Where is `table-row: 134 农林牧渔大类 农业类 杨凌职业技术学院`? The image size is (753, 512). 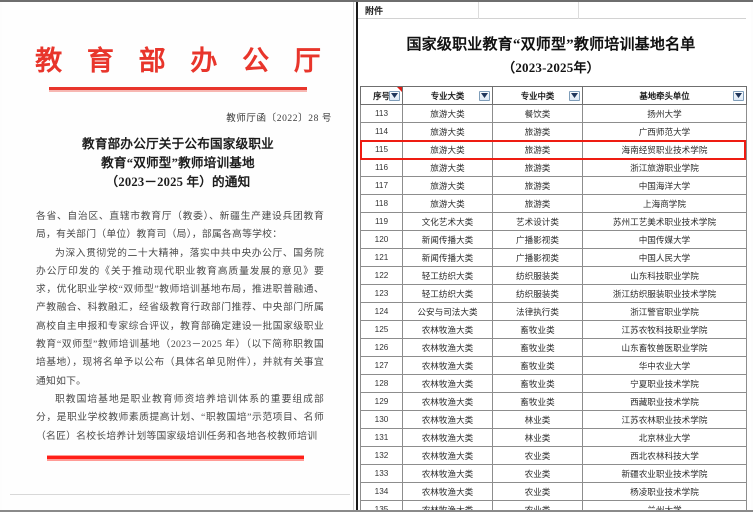 table-row: 134 农林牧渔大类 农业类 杨凌职业技术学院 is located at coordinates (553, 491).